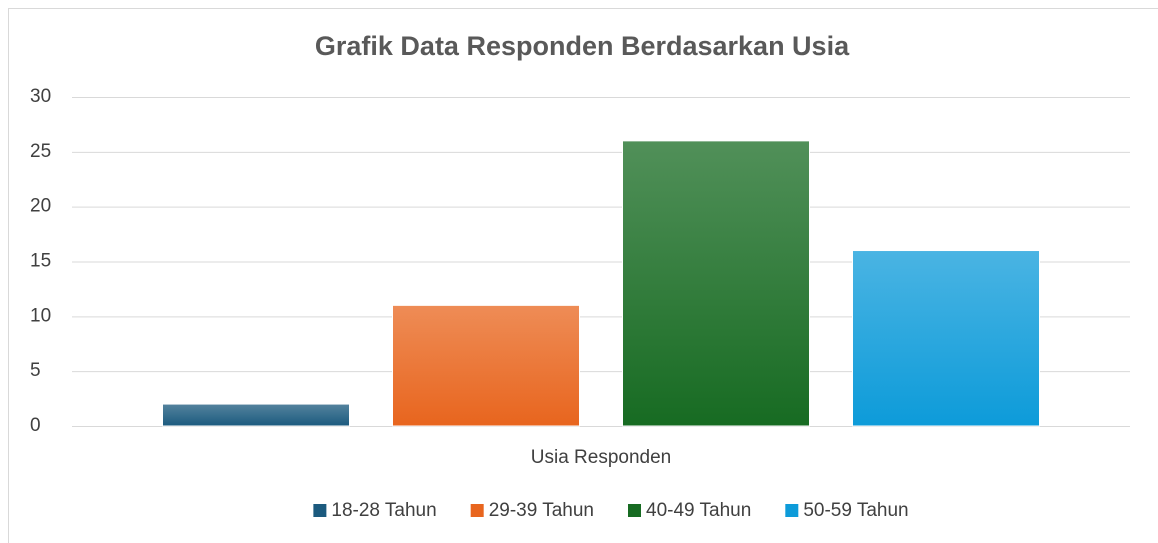  What do you see at coordinates (541, 510) in the screenshot?
I see `legend-label: 29-39 Tahun` at bounding box center [541, 510].